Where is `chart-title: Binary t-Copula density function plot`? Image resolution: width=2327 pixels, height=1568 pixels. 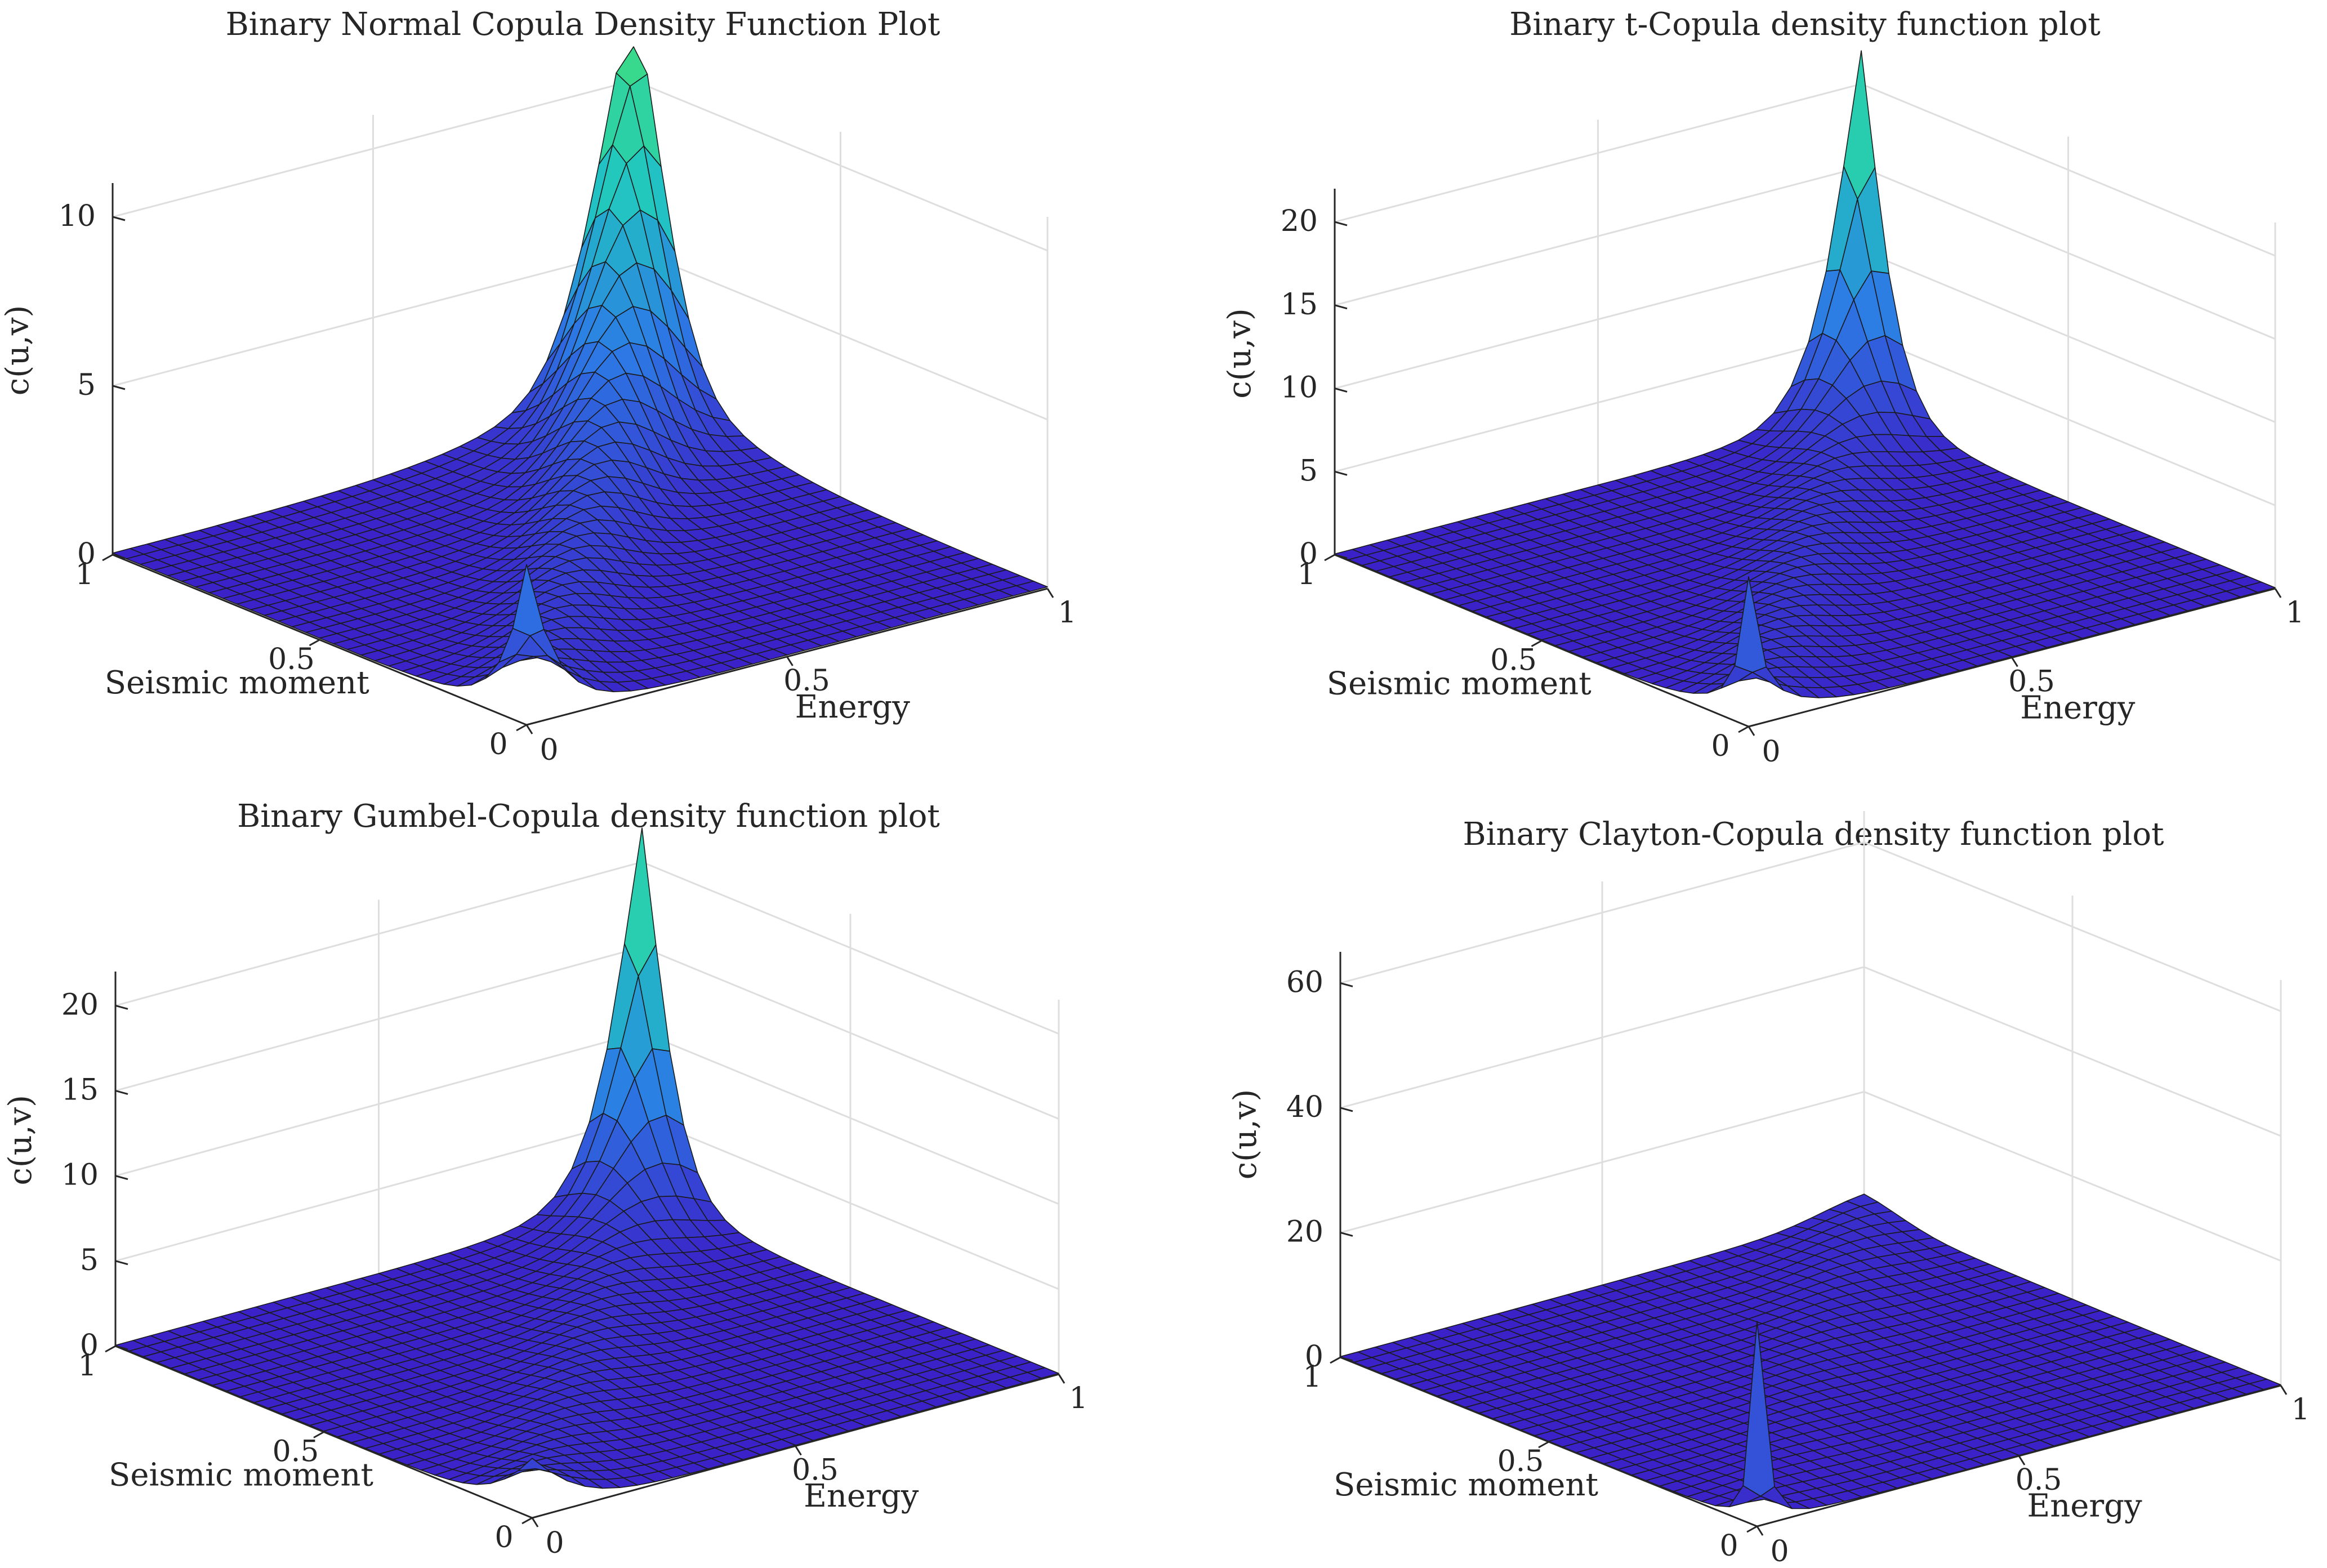
chart-title: Binary t-Copula density function plot is located at coordinates (1805, 24).